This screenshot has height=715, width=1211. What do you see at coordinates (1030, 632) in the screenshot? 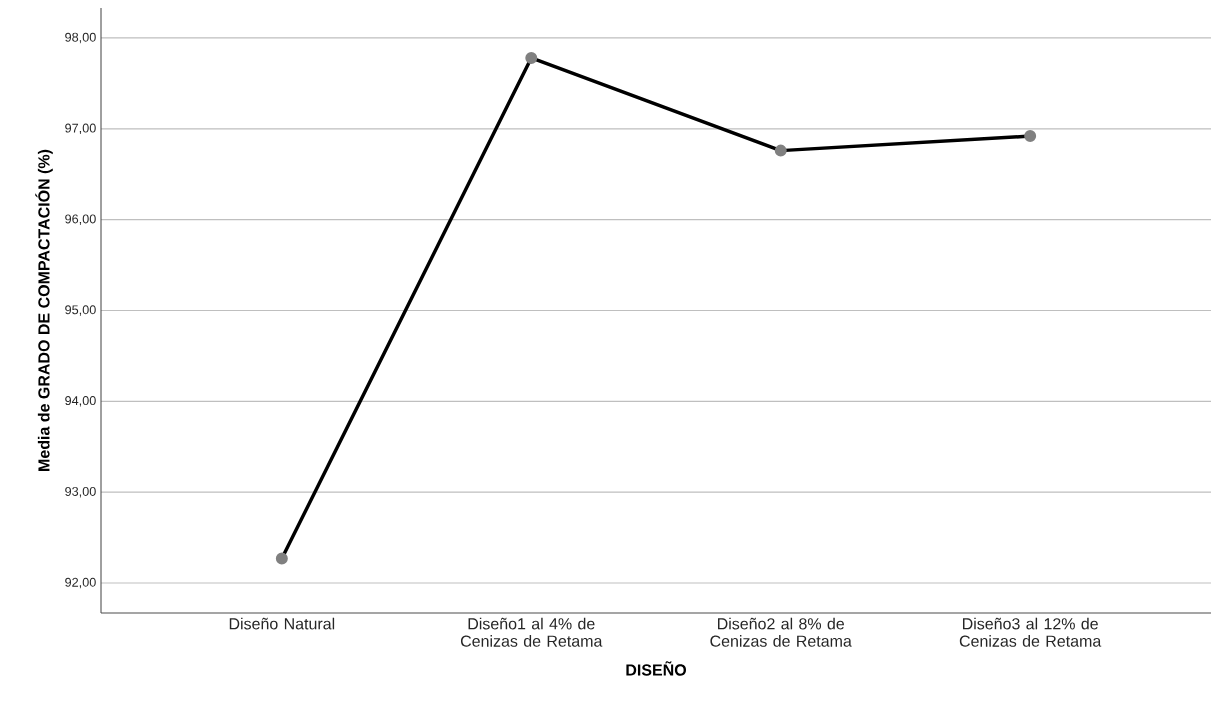
I see `x-tick-label: Diseño3 al 12% de Cenizas de Retama` at bounding box center [1030, 632].